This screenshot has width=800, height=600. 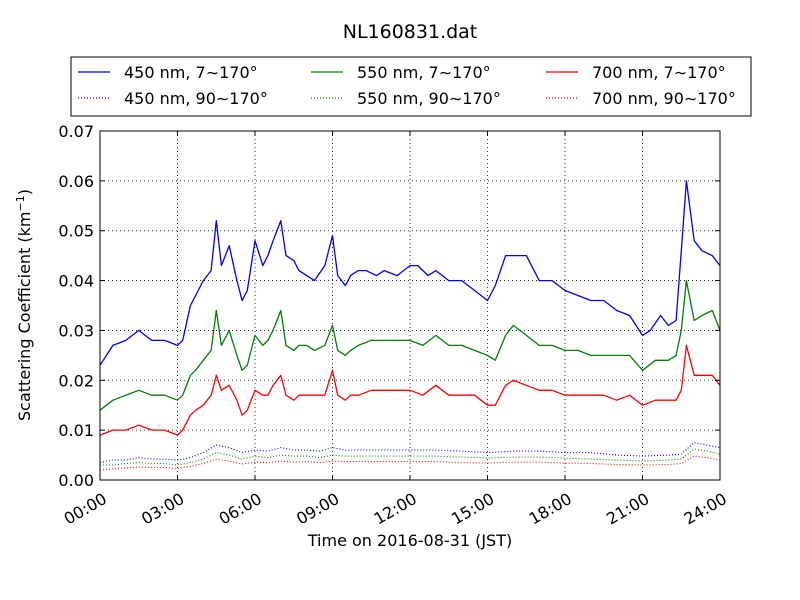 I want to click on y-tick-label: 0.01, so click(x=76, y=430).